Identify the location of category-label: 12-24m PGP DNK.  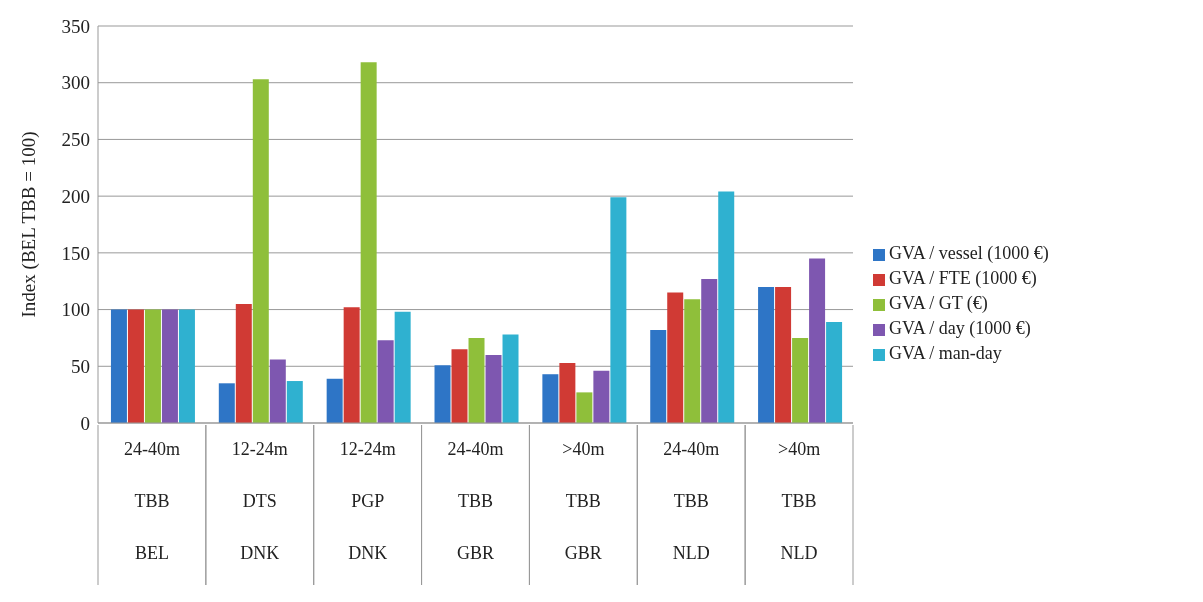
(367, 501).